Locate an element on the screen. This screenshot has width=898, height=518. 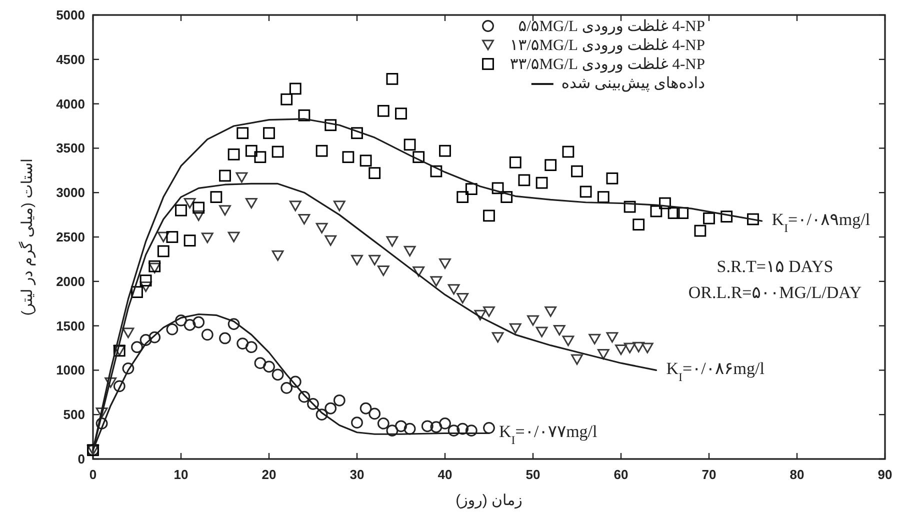
x-tick-label: 90 is located at coordinates (885, 474).